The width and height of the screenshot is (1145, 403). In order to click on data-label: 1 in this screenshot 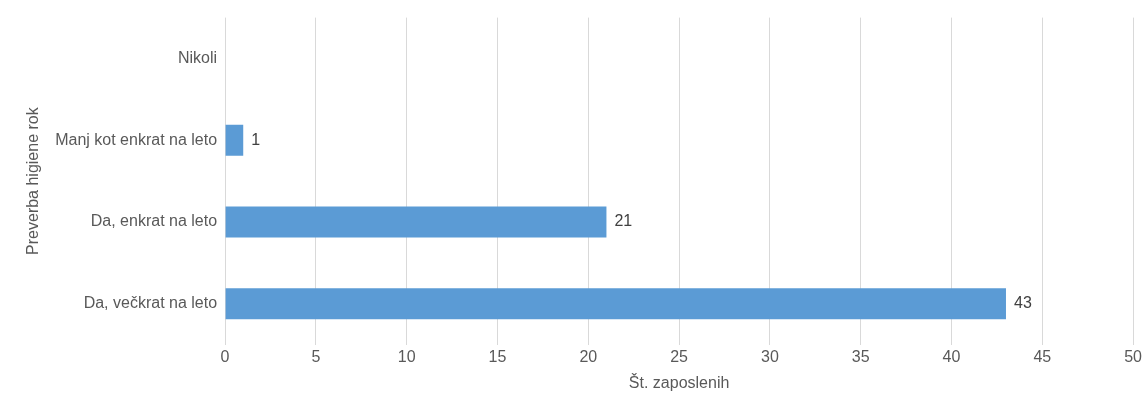, I will do `click(256, 139)`.